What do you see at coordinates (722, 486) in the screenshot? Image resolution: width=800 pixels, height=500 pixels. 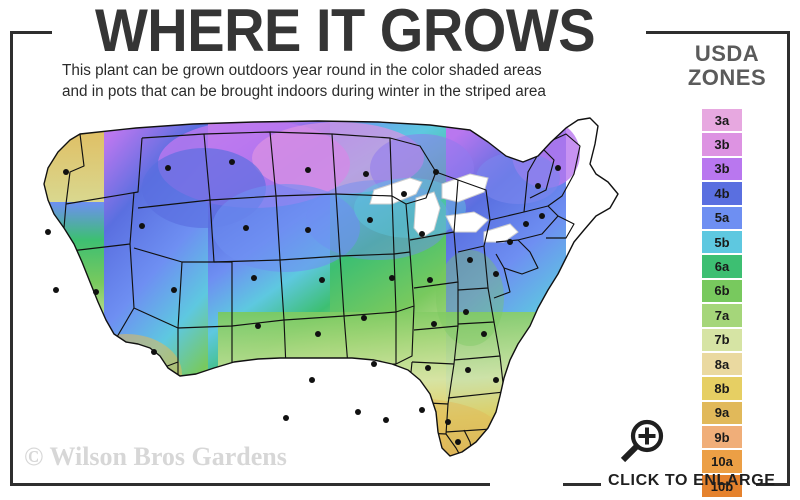 I see `legend-swatch-10b-15: 10b` at bounding box center [722, 486].